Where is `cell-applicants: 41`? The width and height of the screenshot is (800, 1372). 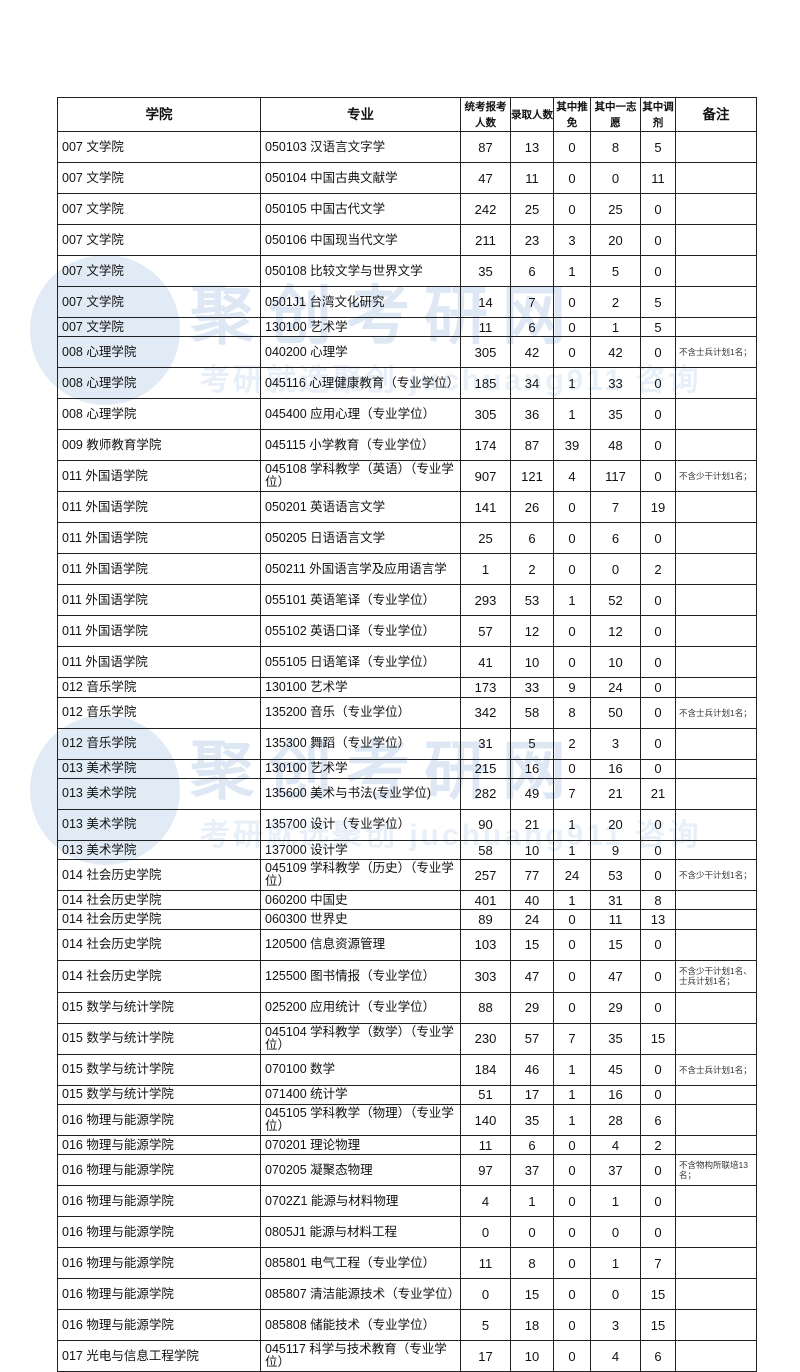 cell-applicants: 41 is located at coordinates (485, 662).